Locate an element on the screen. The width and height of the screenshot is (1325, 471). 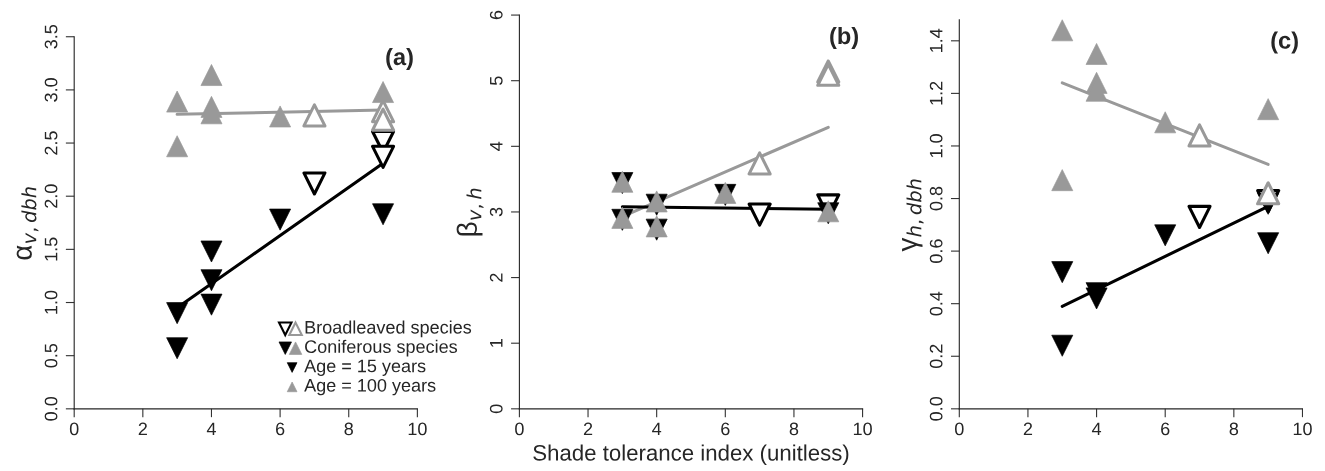
y-tick-label: 1 is located at coordinates (496, 343).